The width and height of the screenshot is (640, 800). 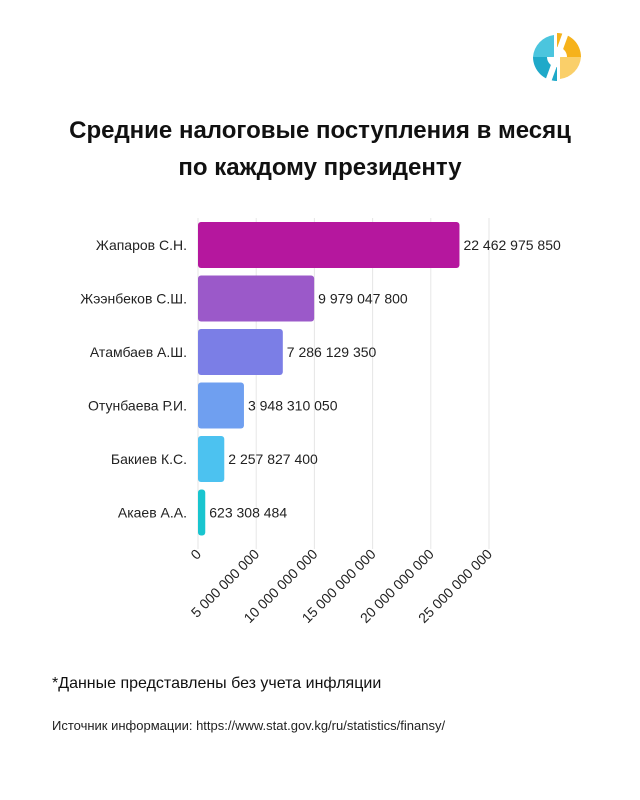 I want to click on value-label-2: 7 286 129 350, so click(x=332, y=352).